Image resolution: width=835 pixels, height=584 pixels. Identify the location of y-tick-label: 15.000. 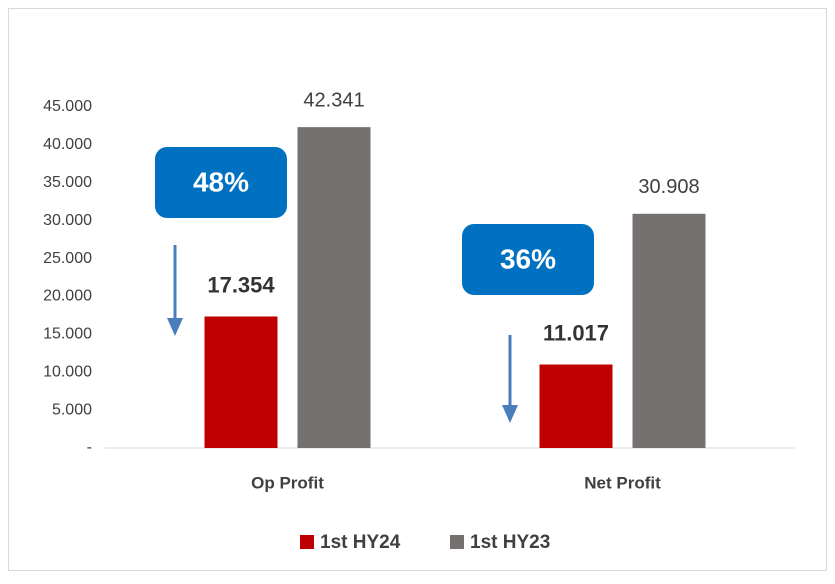
(67, 334).